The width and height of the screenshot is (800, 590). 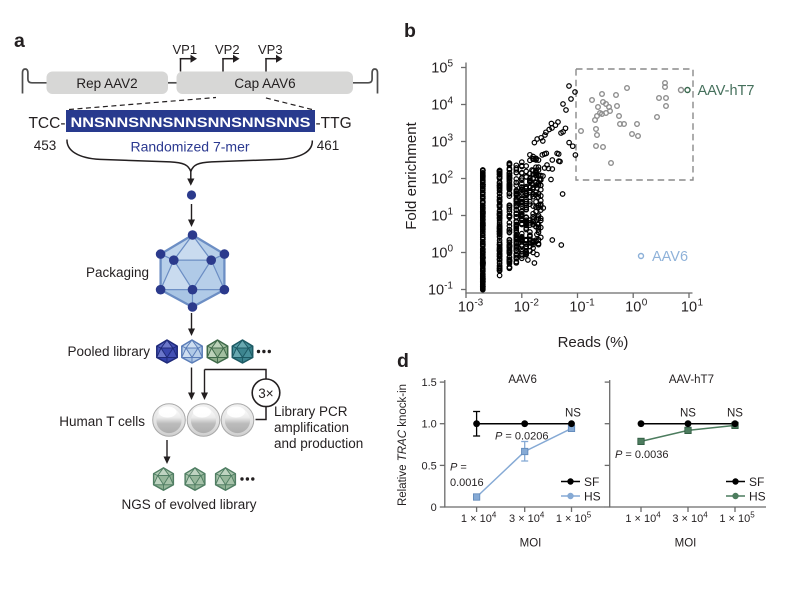 I want to click on svg-text: 3×, so click(x=265, y=393).